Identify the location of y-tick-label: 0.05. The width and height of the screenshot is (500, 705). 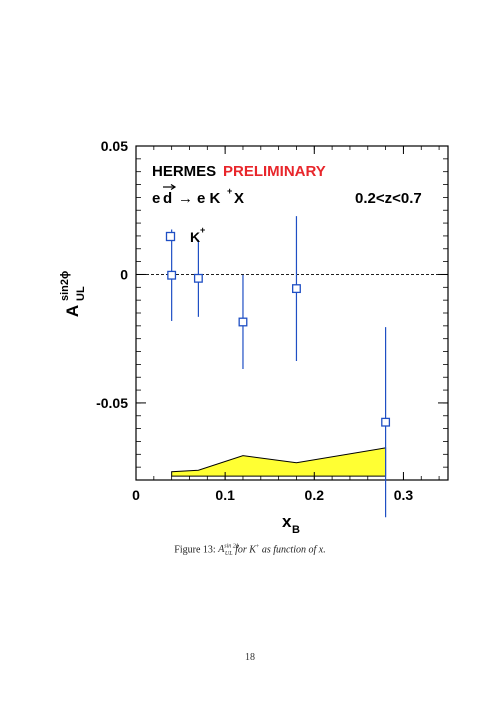
(114, 146).